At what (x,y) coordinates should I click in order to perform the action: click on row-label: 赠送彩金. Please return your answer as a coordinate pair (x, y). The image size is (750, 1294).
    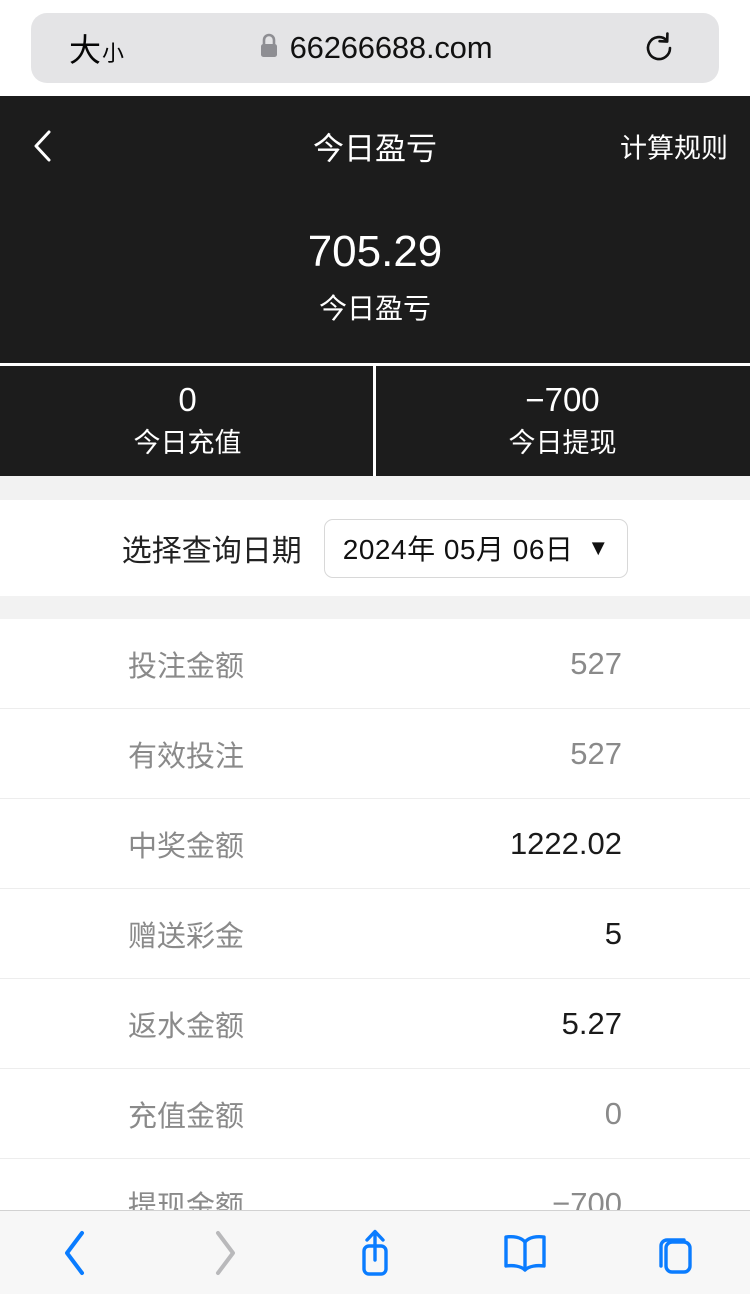
    Looking at the image, I should click on (186, 936).